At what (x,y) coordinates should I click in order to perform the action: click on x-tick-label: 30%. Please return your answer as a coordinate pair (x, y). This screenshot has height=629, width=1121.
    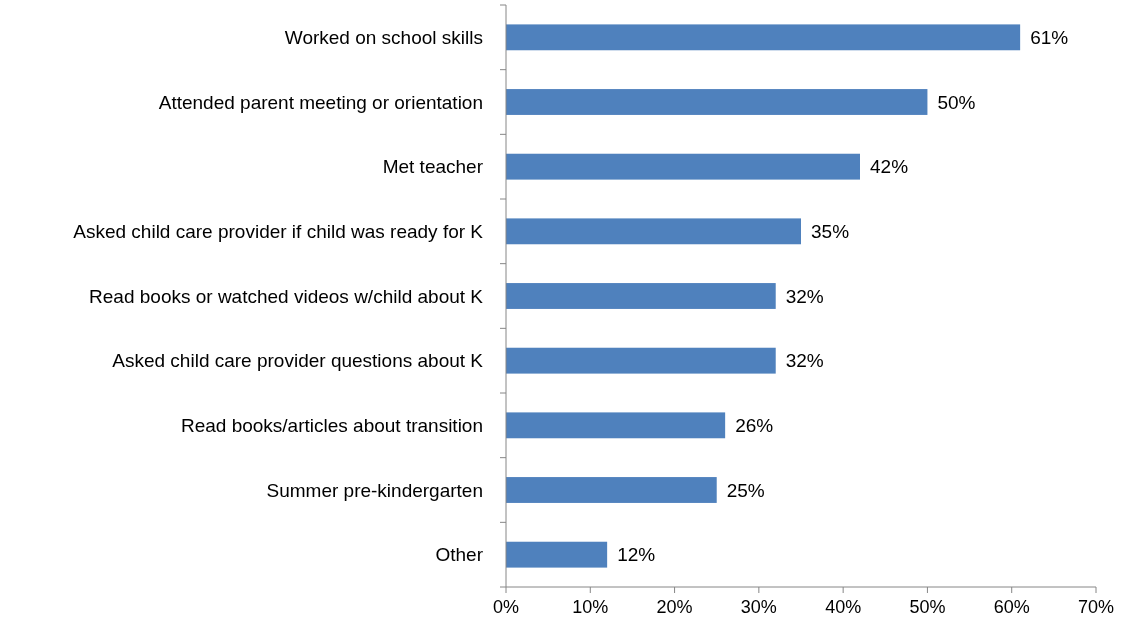
    Looking at the image, I should click on (758, 607).